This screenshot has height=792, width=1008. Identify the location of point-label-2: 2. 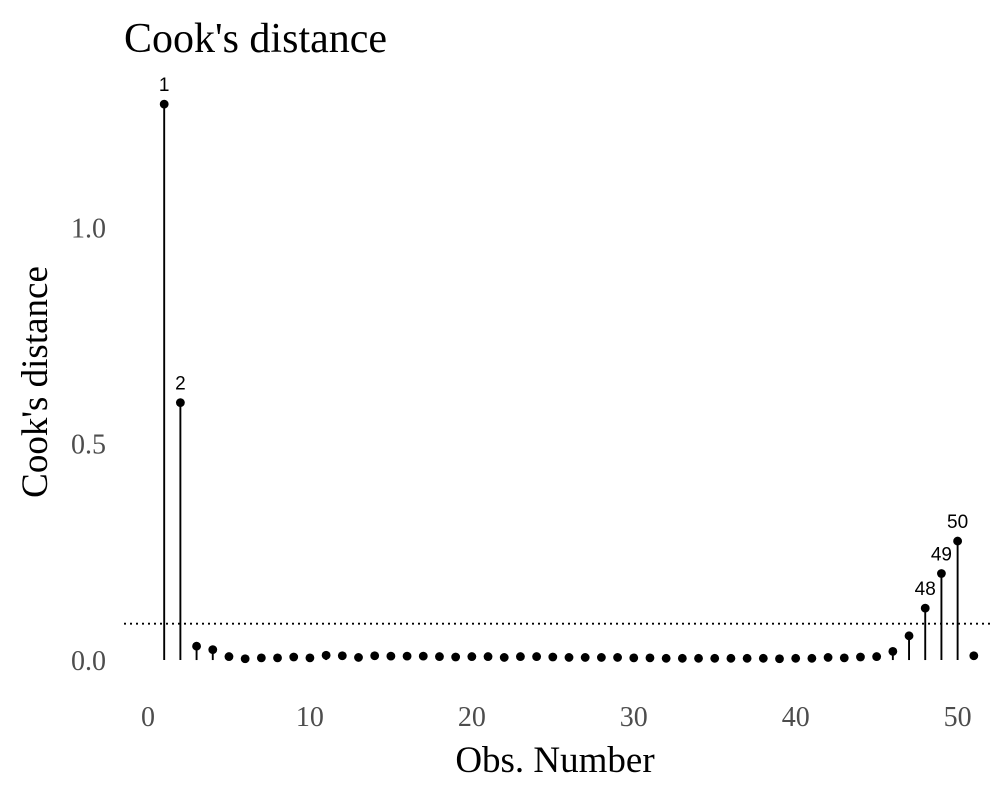
(180, 384).